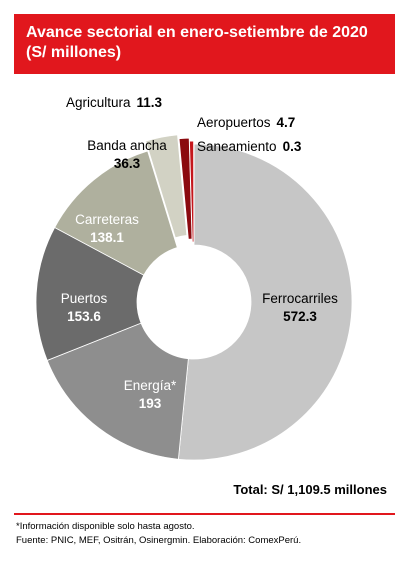 Image resolution: width=411 pixels, height=562 pixels. I want to click on total-label: Total: S/ 1,109.5 millones, so click(310, 489).